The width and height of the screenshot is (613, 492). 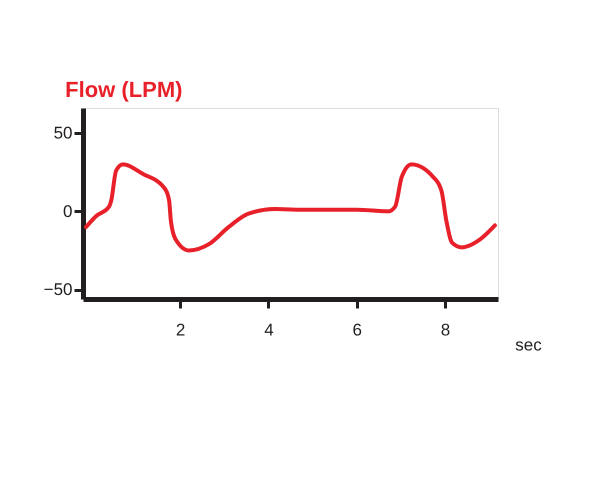 I want to click on y-tick-label: 0, so click(x=67, y=211).